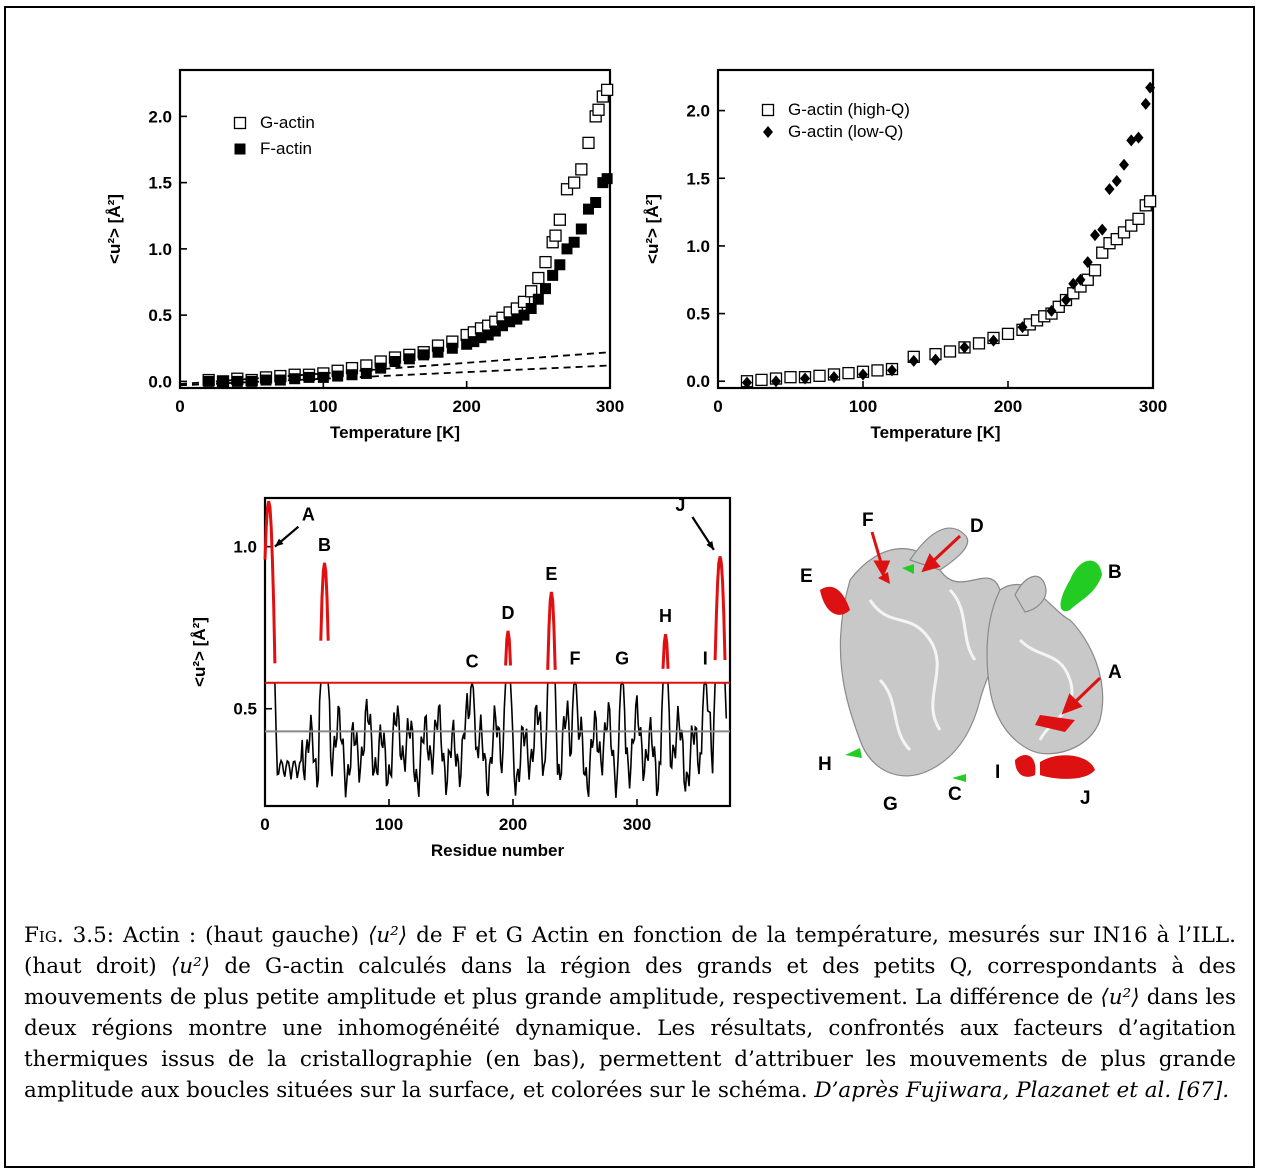 The width and height of the screenshot is (1261, 1174). What do you see at coordinates (884, 578) in the screenshot?
I see `loop-f-red` at bounding box center [884, 578].